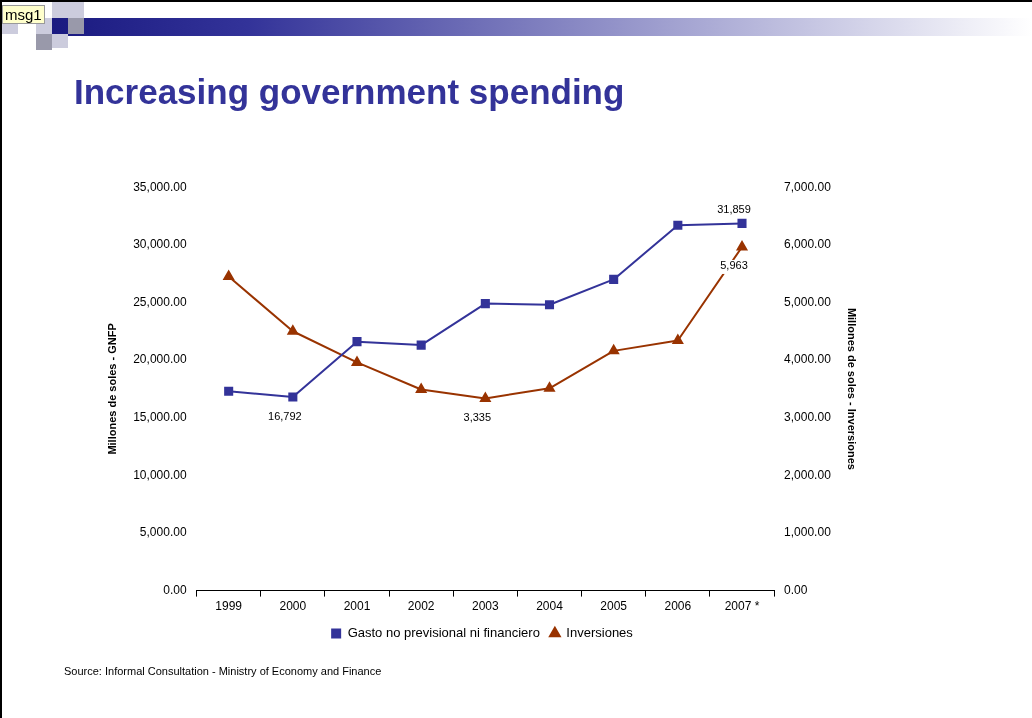 The image size is (1032, 718). What do you see at coordinates (852, 388) in the screenshot?
I see `y2-axis-title: Millones de soles - Inversiones` at bounding box center [852, 388].